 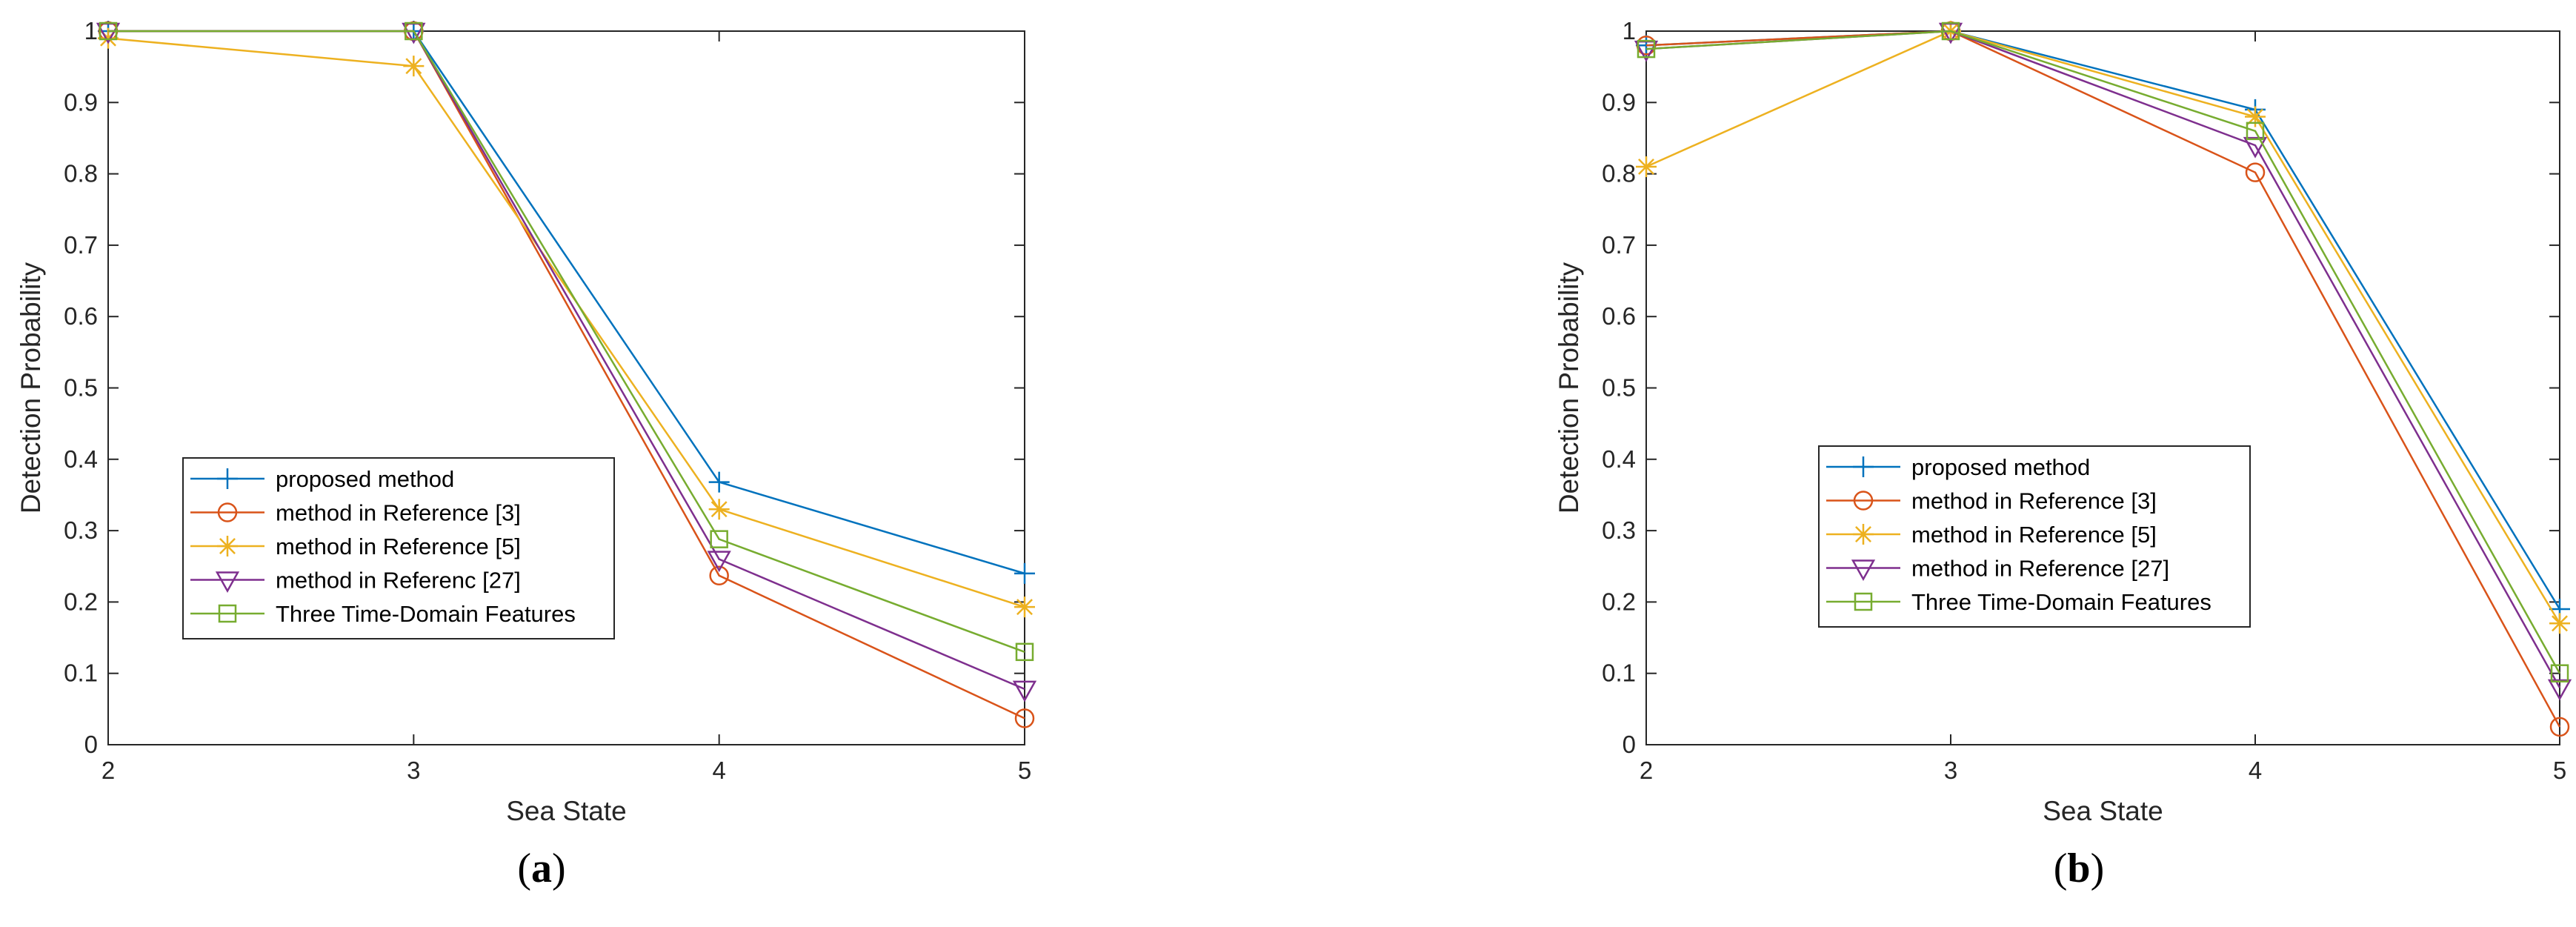 I want to click on panel-caption-letter: b, so click(x=2078, y=868).